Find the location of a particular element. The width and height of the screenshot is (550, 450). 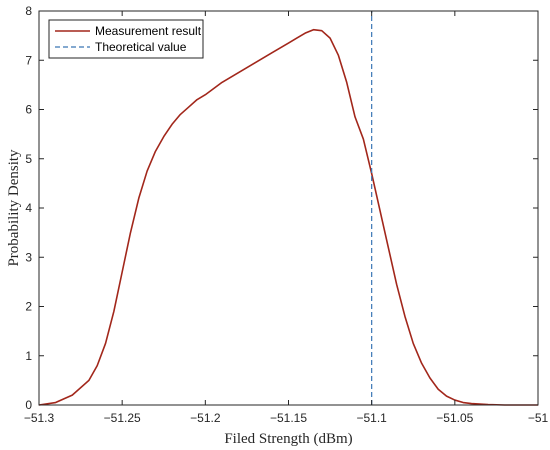

y-tick-label: 7 is located at coordinates (28, 60).